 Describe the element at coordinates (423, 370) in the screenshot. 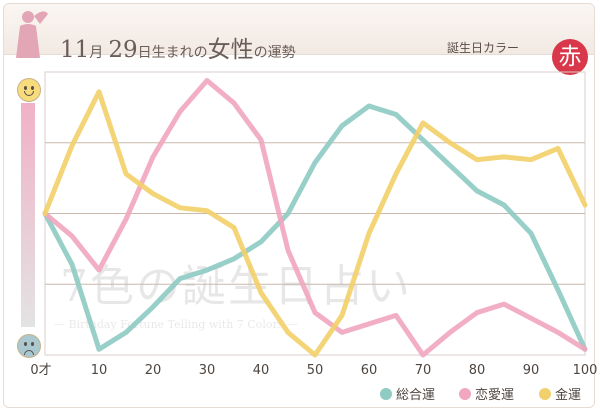

I see `x-tick-label: 70` at that location.